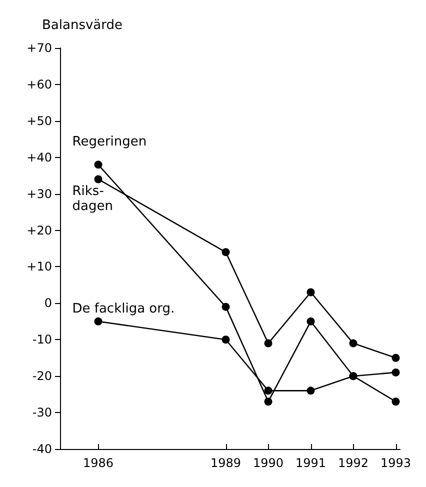  What do you see at coordinates (42, 376) in the screenshot?
I see `y-tick-label: -20` at bounding box center [42, 376].